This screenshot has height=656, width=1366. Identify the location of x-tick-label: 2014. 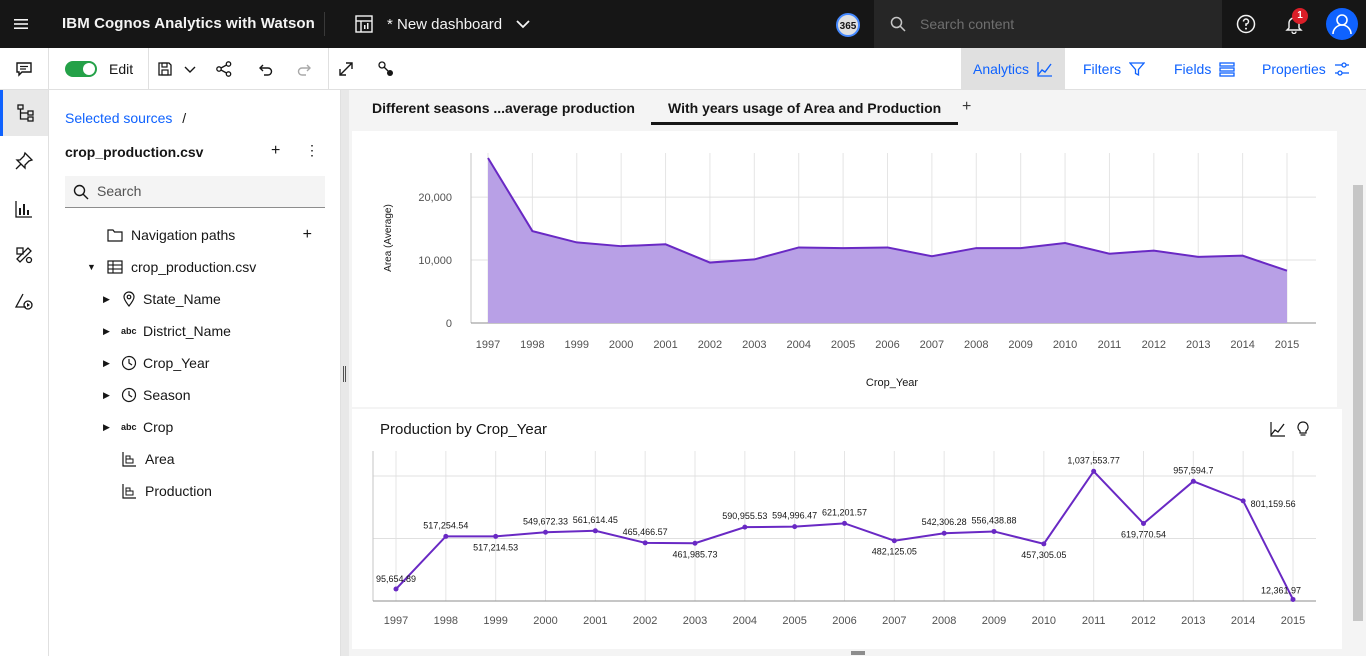
(1242, 345).